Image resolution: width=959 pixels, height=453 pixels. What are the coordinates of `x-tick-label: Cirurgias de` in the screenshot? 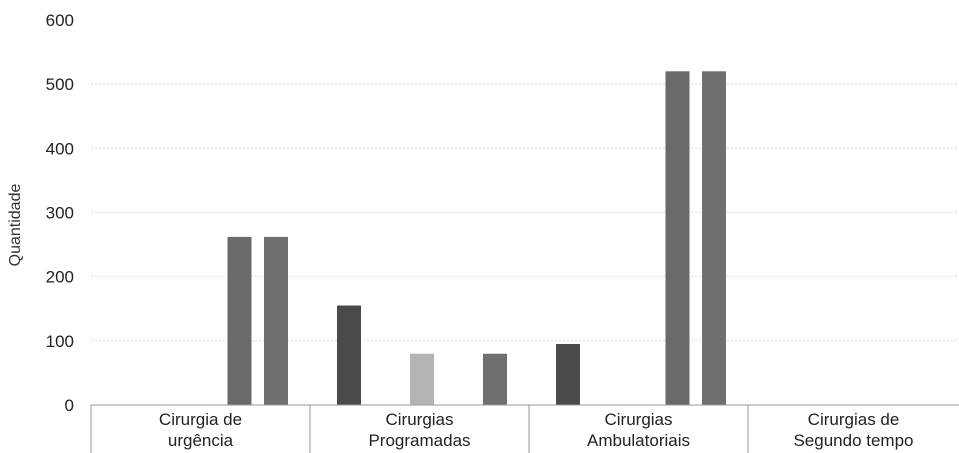 It's located at (854, 419).